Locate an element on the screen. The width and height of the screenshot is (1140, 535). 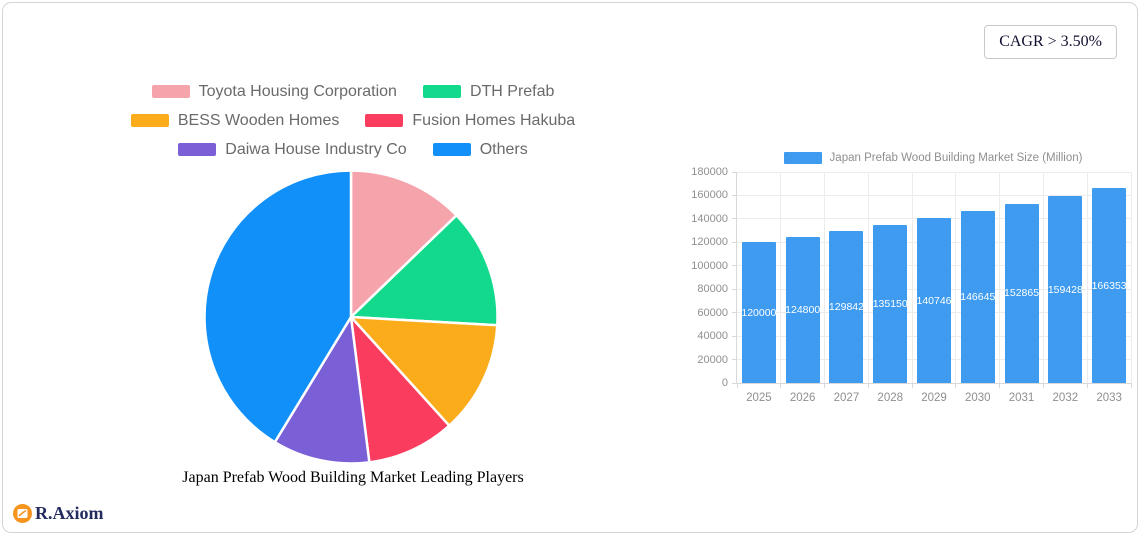
pie-chart is located at coordinates (351, 317).